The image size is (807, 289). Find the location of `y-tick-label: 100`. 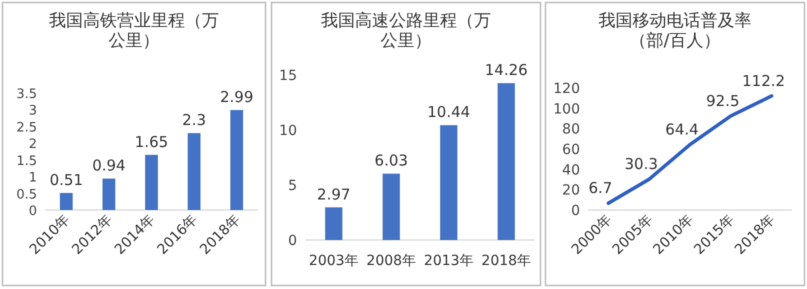

y-tick-label: 100 is located at coordinates (566, 109).